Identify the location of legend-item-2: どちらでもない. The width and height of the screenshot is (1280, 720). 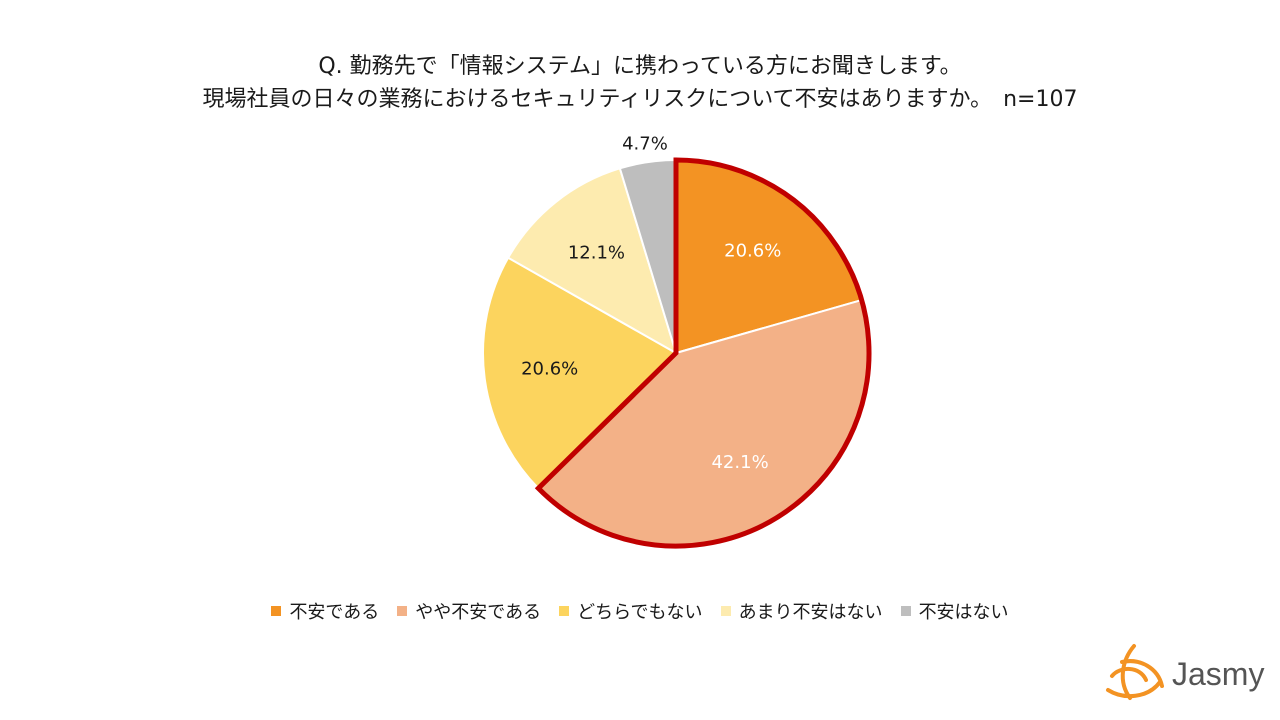
(631, 611).